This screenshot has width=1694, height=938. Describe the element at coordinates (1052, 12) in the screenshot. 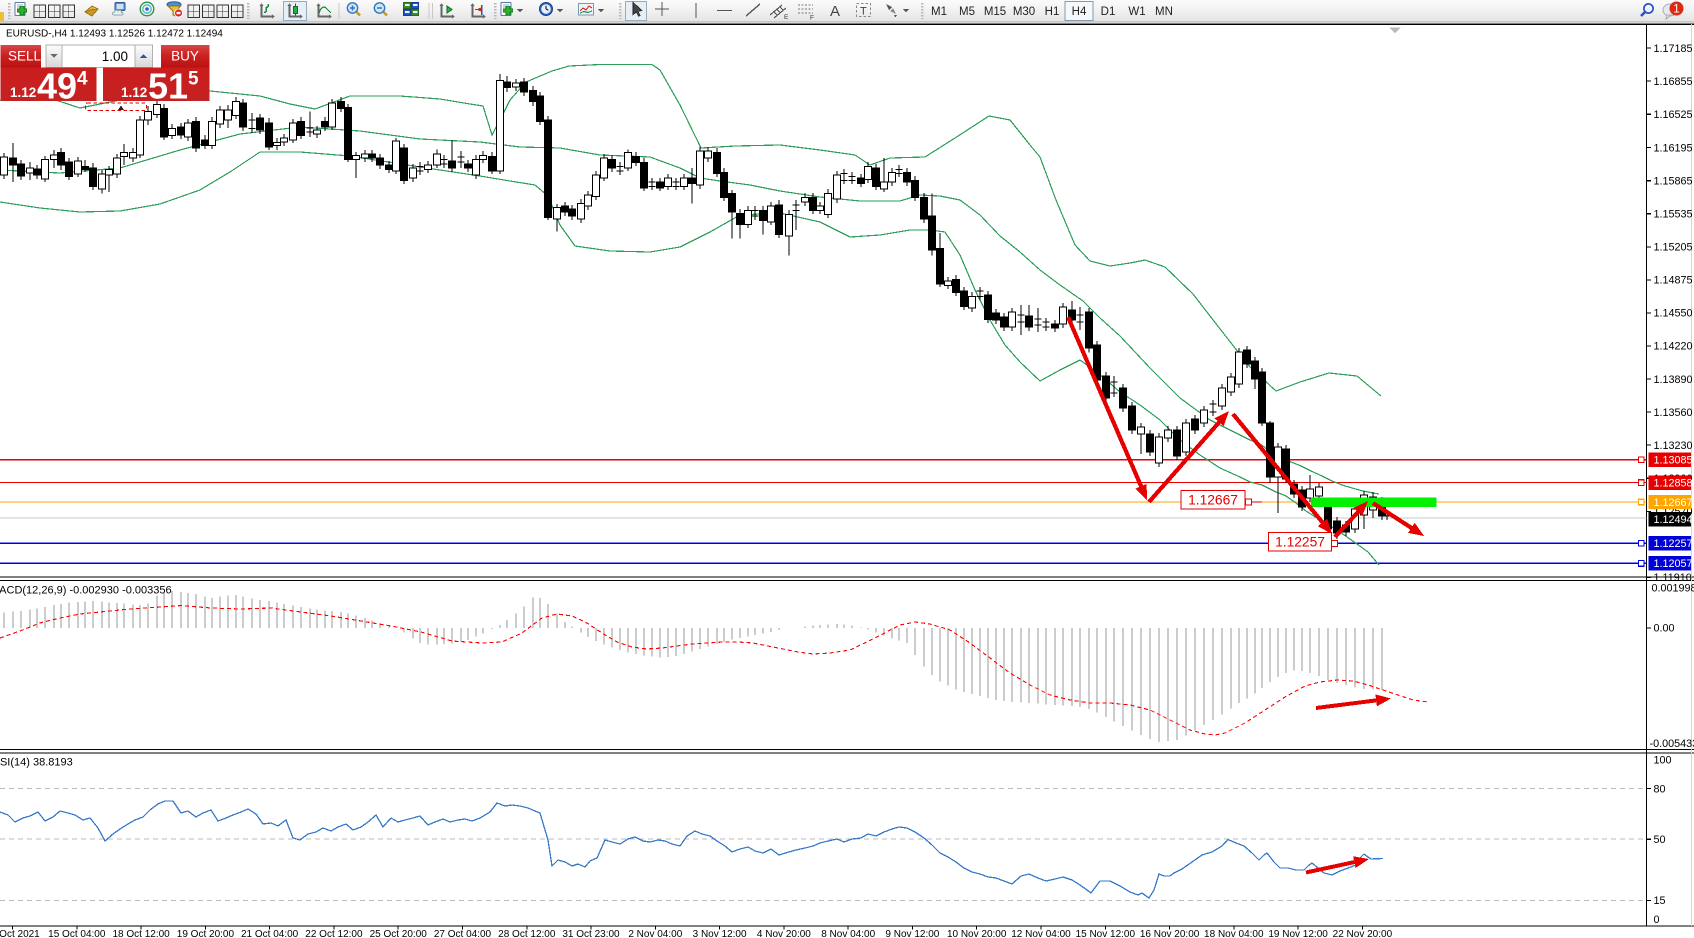

I see `svg-text: H1` at that location.